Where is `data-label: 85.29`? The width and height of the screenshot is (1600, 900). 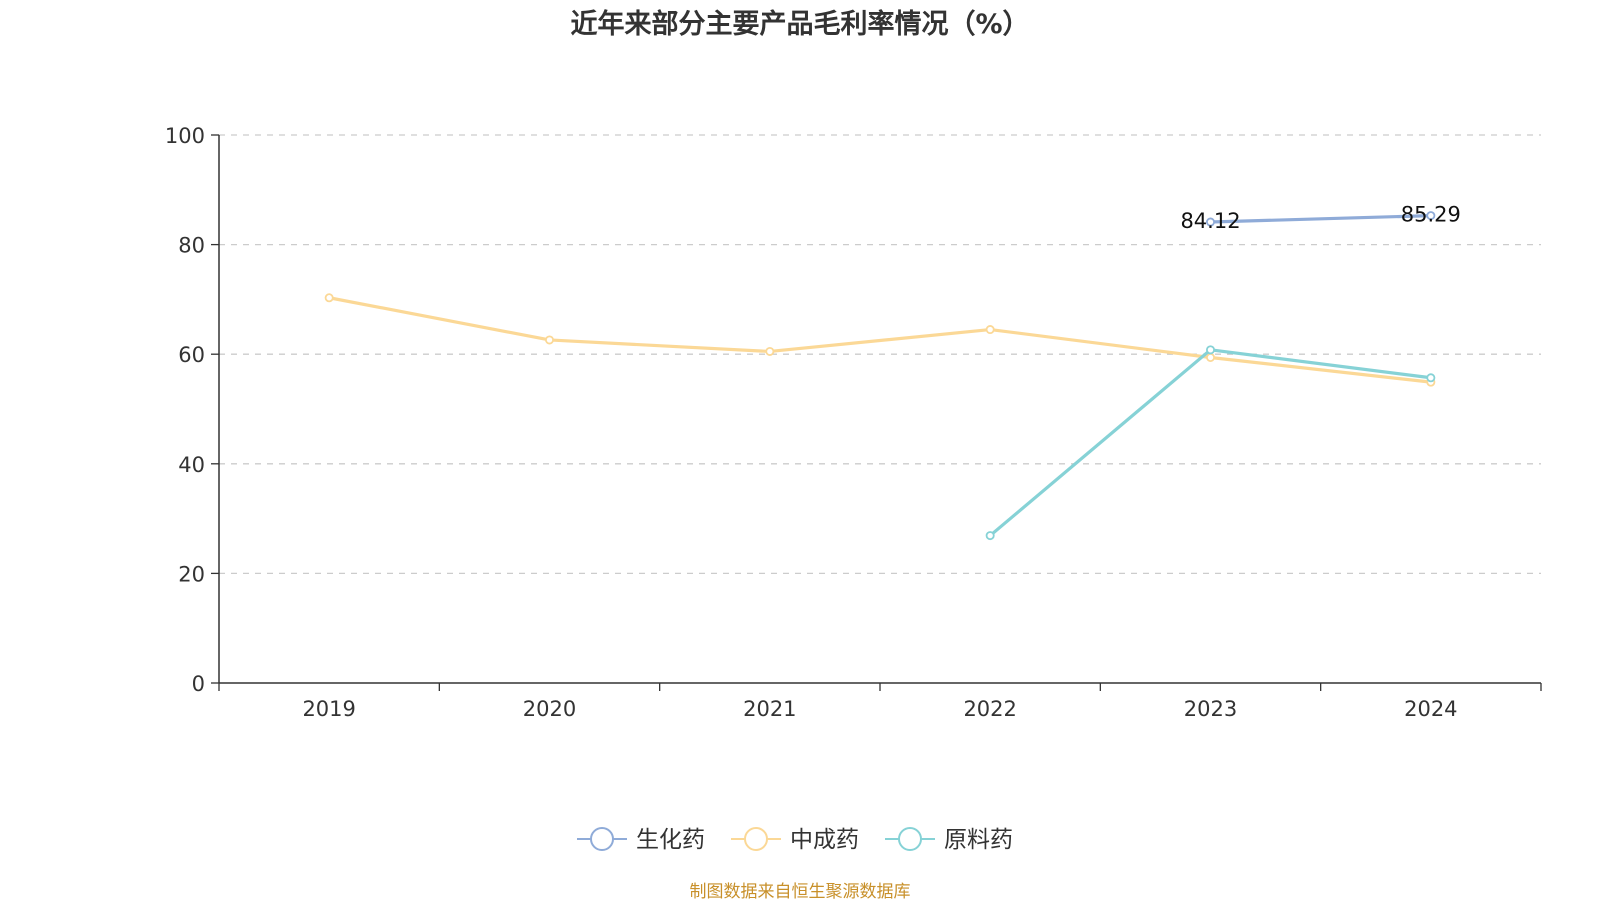 data-label: 85.29 is located at coordinates (1431, 215).